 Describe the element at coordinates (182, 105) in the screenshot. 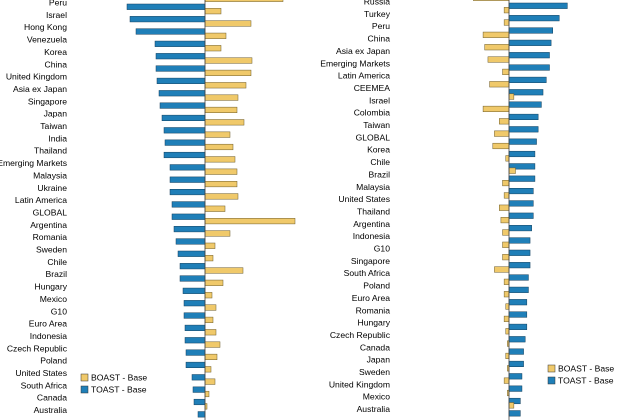

I see `toast-bar-singapore` at that location.